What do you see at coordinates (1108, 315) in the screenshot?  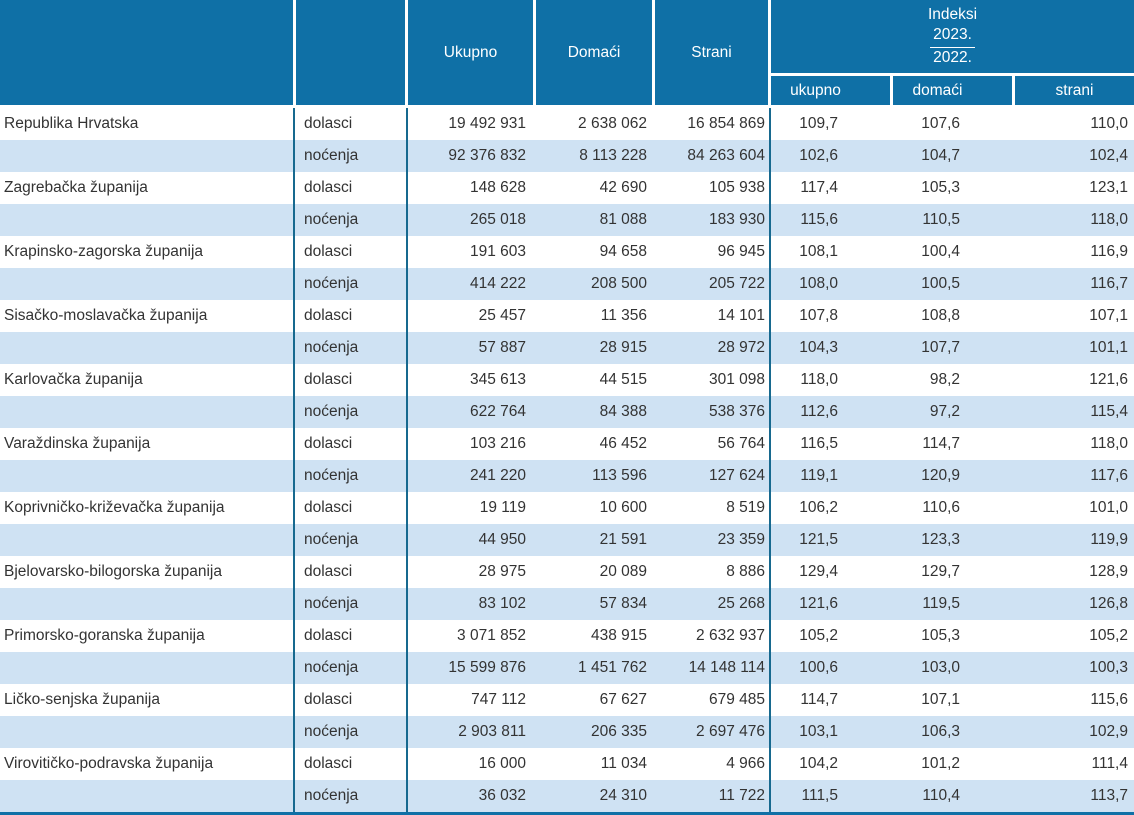 I see `index-strani-cell: 107,1` at bounding box center [1108, 315].